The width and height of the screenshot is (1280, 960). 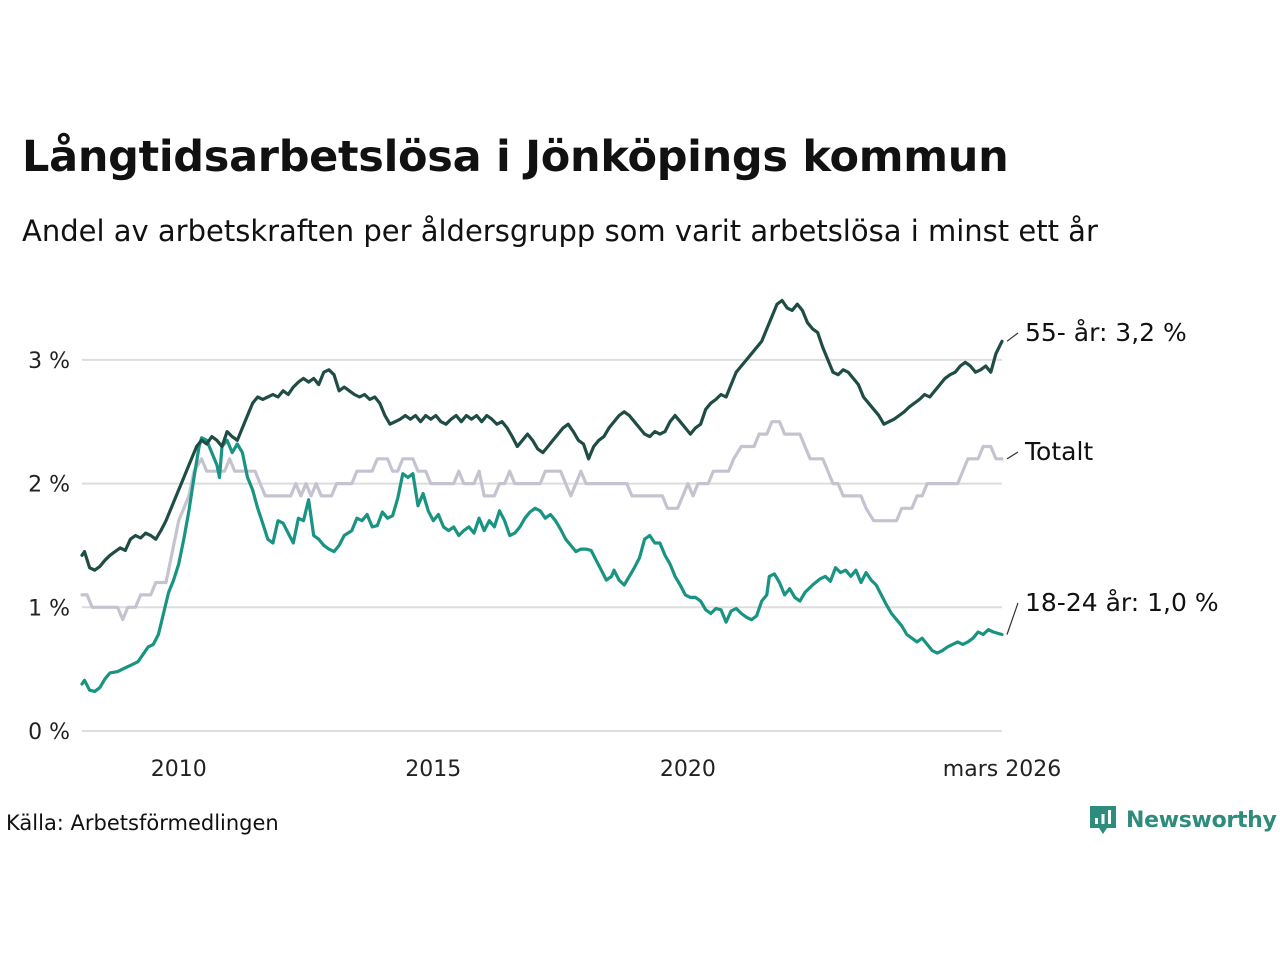 What do you see at coordinates (1122, 602) in the screenshot?
I see `end-label-18-24-r: 18-24 år: 1,0 %` at bounding box center [1122, 602].